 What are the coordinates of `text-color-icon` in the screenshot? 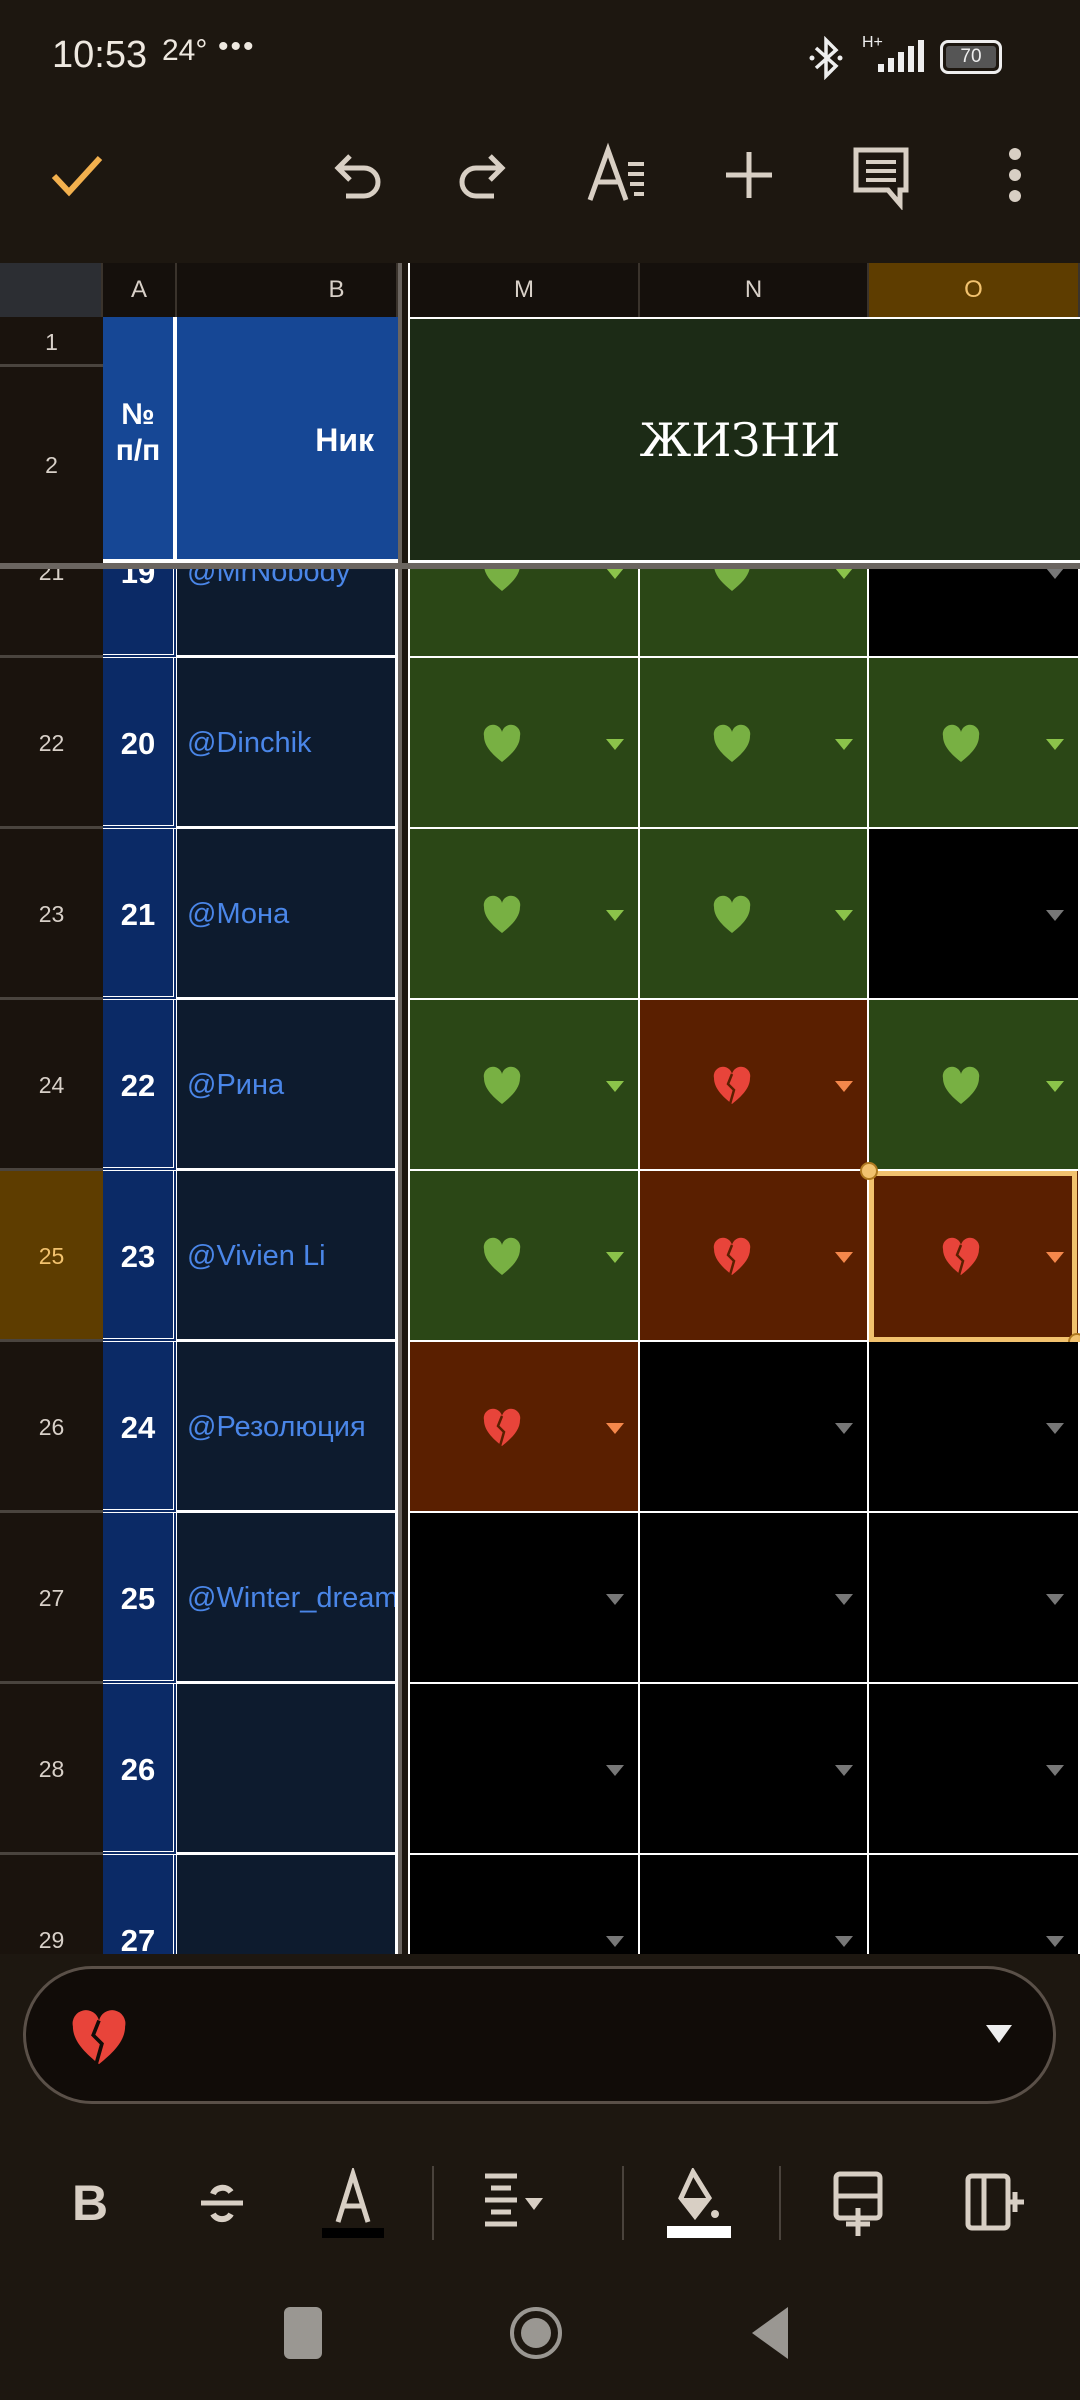 It's located at (353, 2203).